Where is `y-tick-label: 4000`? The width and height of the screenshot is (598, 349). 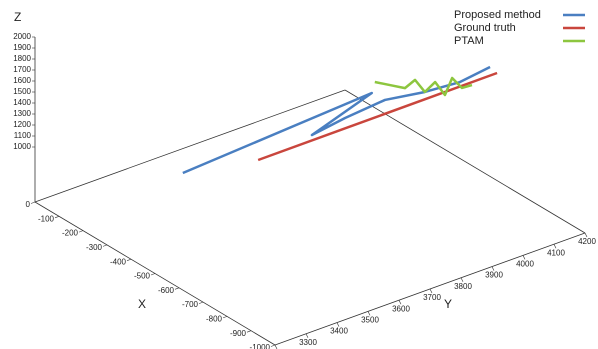
y-tick-label: 4000 is located at coordinates (525, 264).